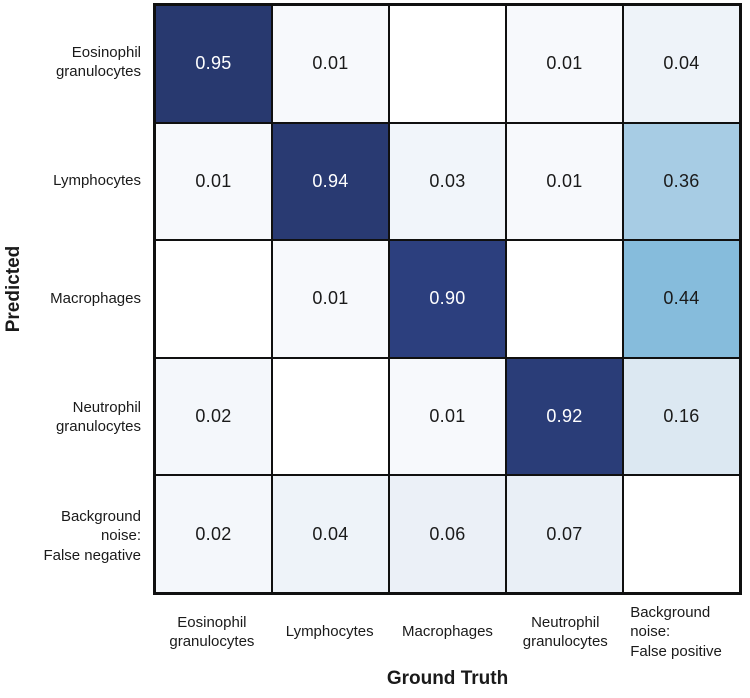 The width and height of the screenshot is (750, 698). What do you see at coordinates (447, 416) in the screenshot?
I see `matrix-cell-r3-c2: 0.01` at bounding box center [447, 416].